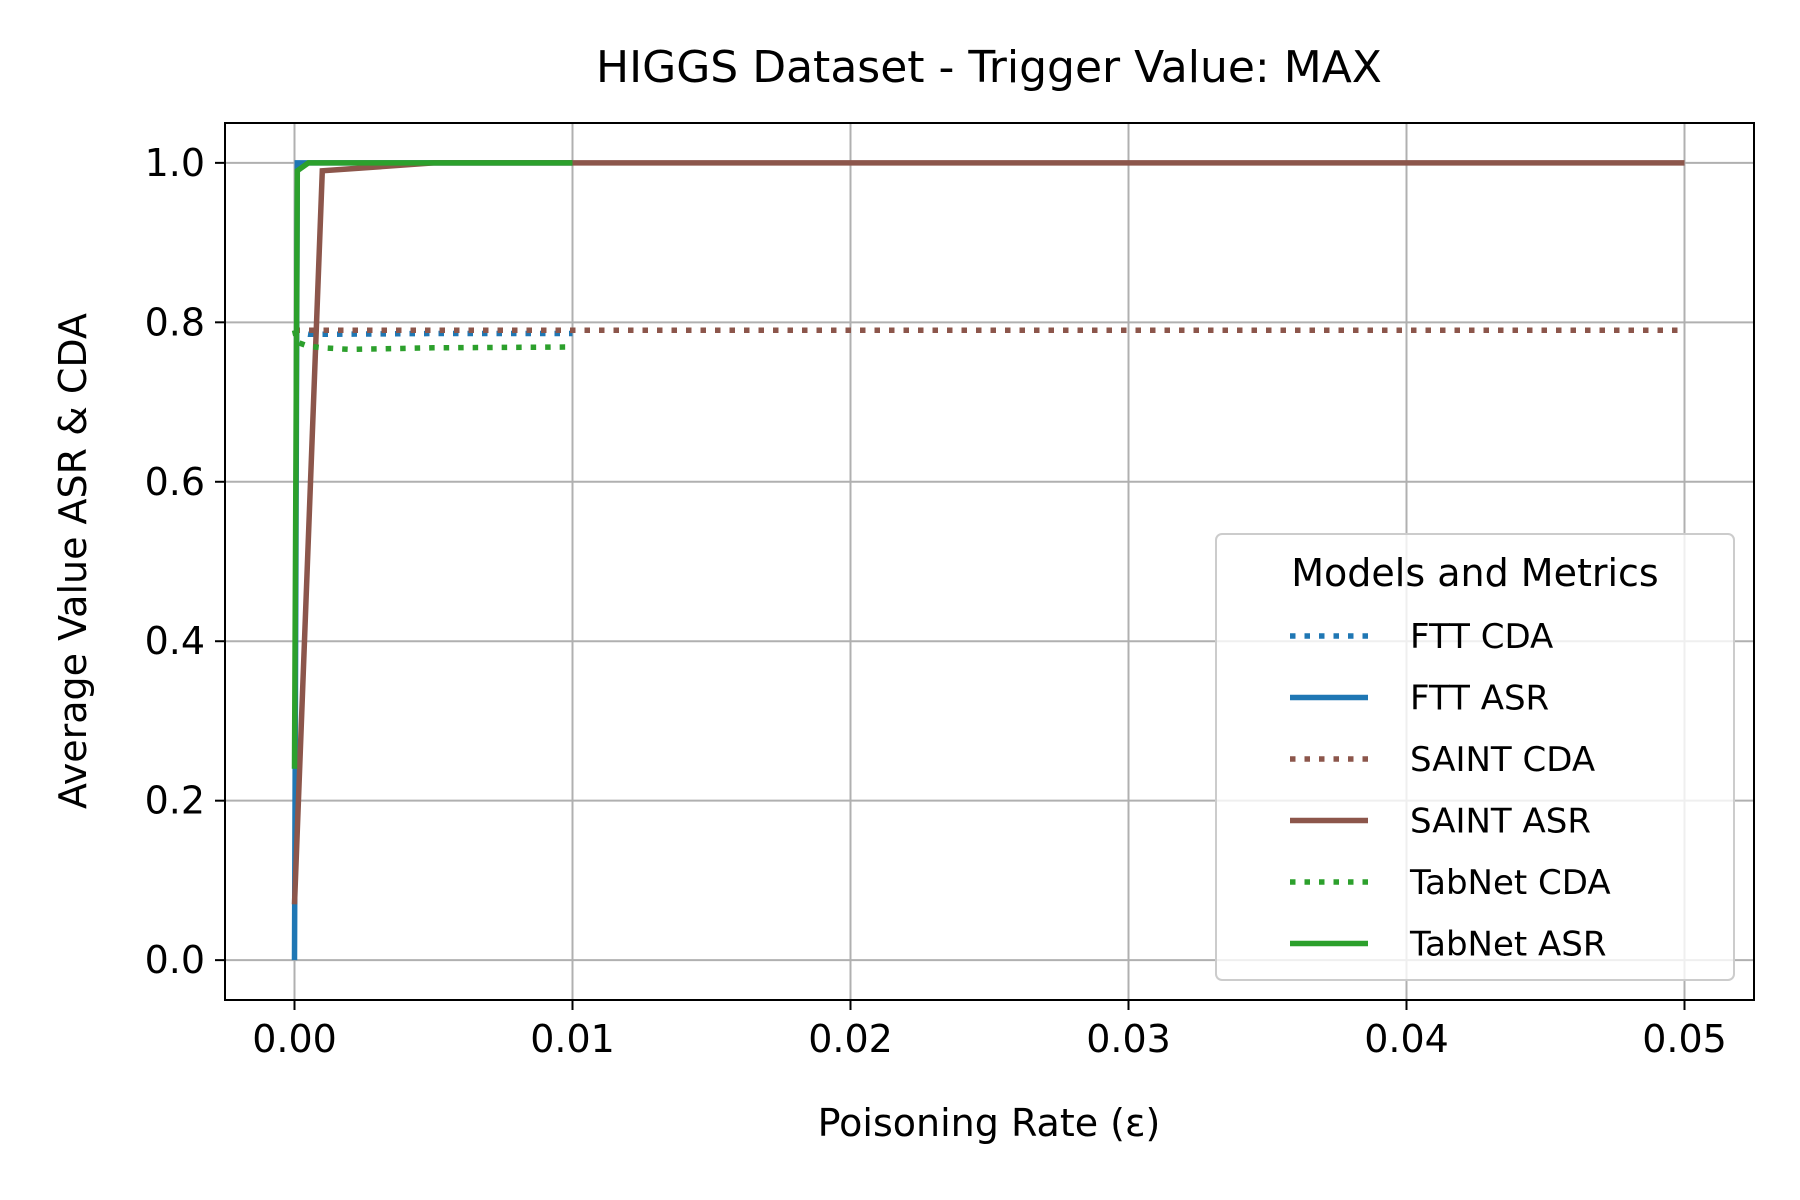 Image resolution: width=1800 pixels, height=1200 pixels. What do you see at coordinates (1502, 760) in the screenshot?
I see `legend-label: SAINT CDA` at bounding box center [1502, 760].